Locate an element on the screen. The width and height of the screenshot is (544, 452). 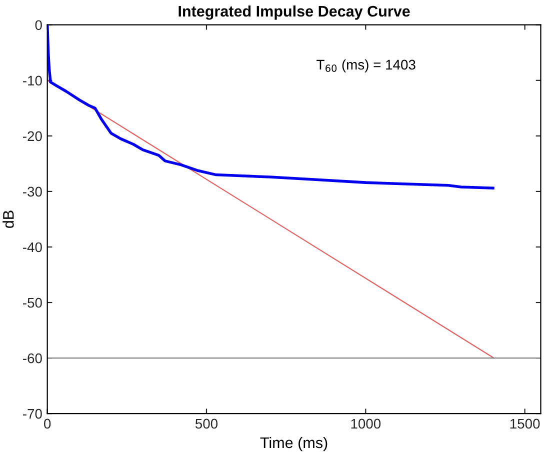
y-tick-label: 0 is located at coordinates (38, 25).